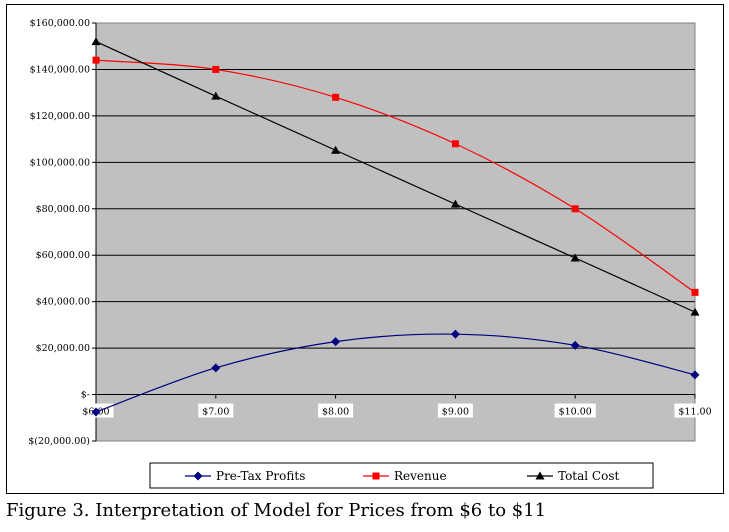 The width and height of the screenshot is (729, 532). Describe the element at coordinates (63, 209) in the screenshot. I see `y-tick-label: $80,000.00` at that location.